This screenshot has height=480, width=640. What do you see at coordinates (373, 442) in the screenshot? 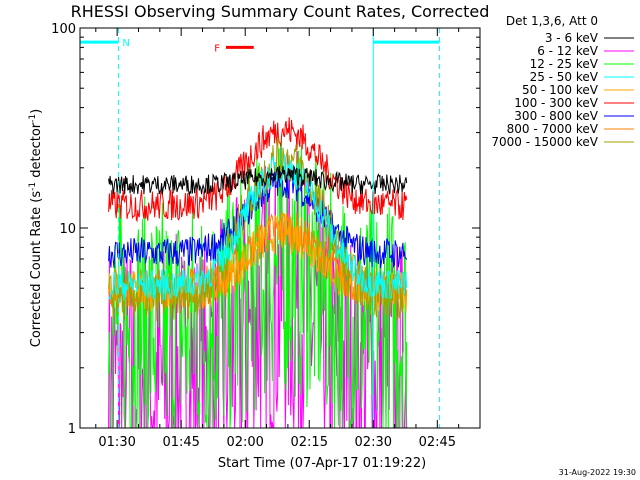
I see `x-tick-label: 02:30` at bounding box center [373, 442].